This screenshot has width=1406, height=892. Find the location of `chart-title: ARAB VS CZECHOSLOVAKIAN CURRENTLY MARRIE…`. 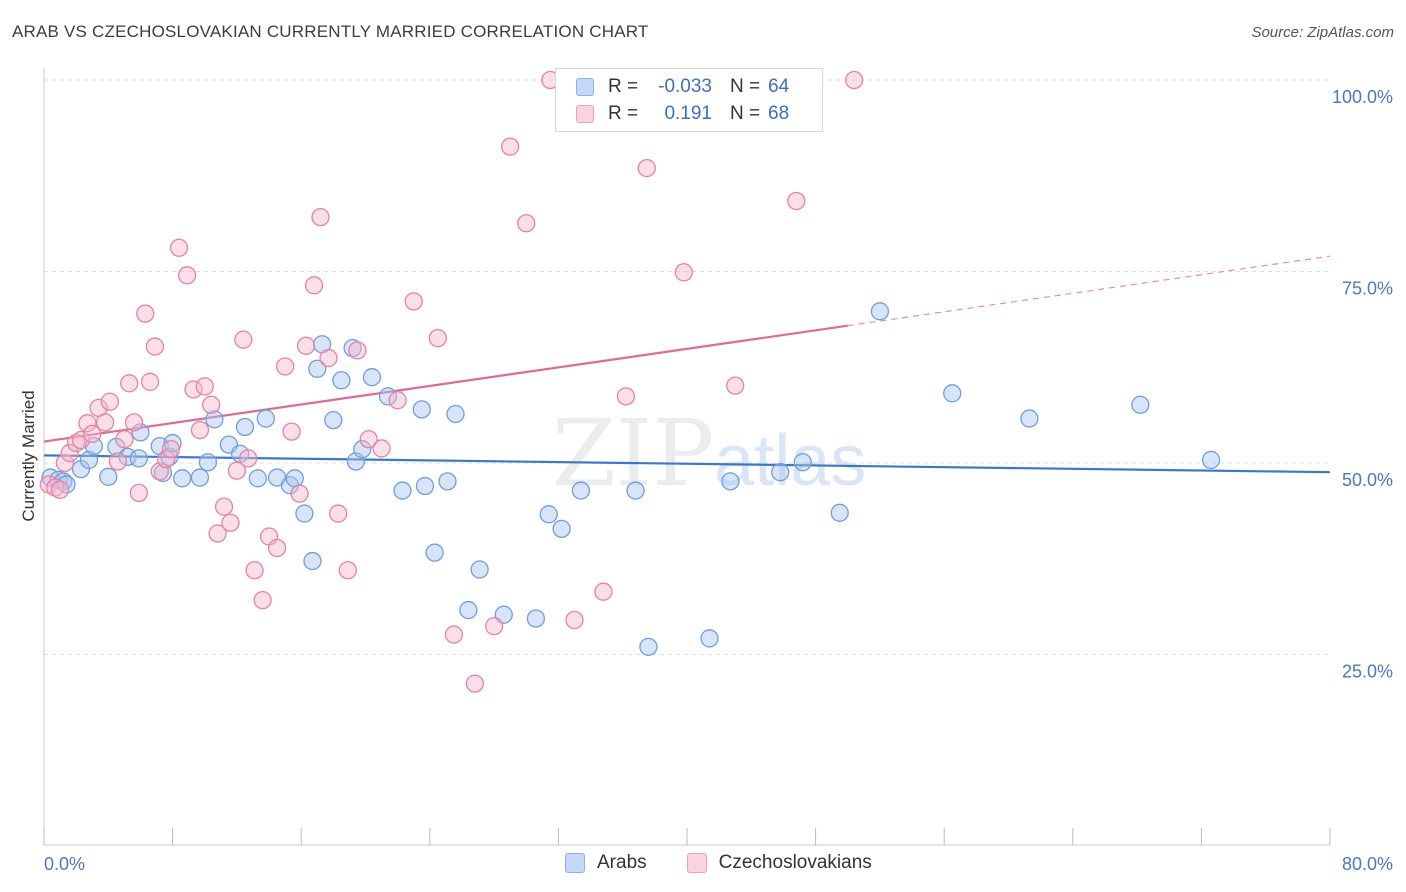

chart-title: ARAB VS CZECHOSLOVAKIAN CURRENTLY MARRIE… is located at coordinates (330, 31).